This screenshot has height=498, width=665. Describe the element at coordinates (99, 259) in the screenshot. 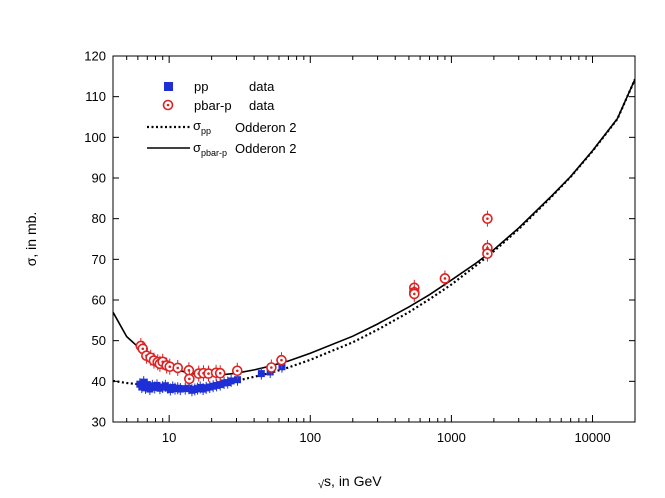

I see `y-tick-label: 70` at that location.